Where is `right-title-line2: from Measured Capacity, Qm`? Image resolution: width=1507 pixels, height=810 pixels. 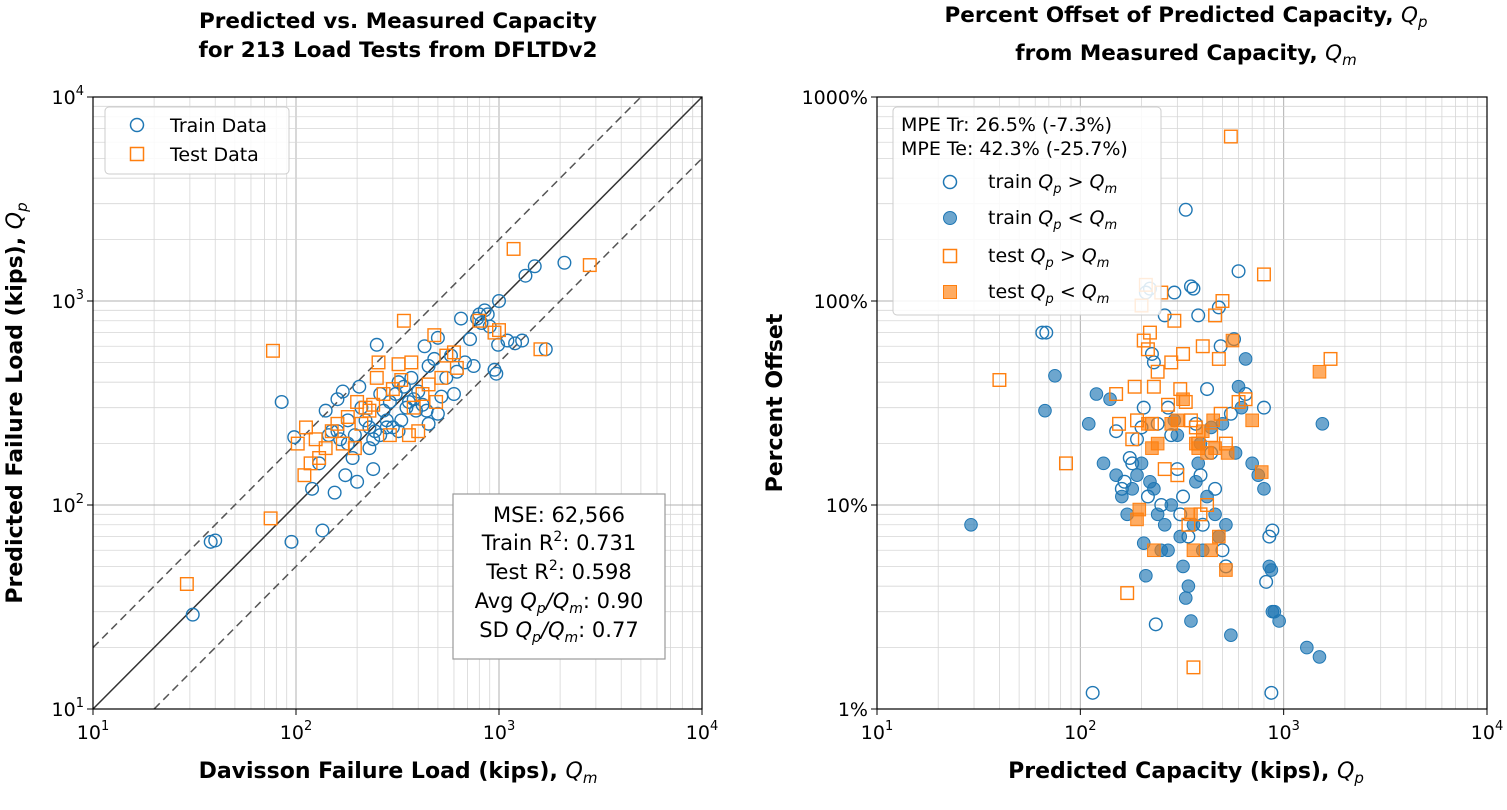 right-title-line2: from Measured Capacity, Qm is located at coordinates (1185, 55).